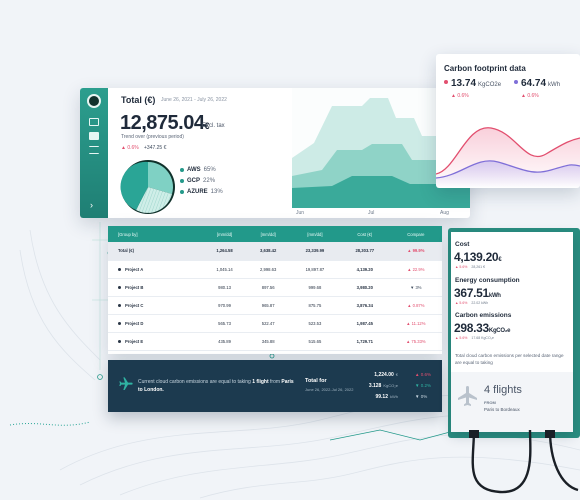 The width and height of the screenshot is (580, 500). Describe the element at coordinates (477, 293) in the screenshot. I see `energy-value: 367.51kWh` at that location.